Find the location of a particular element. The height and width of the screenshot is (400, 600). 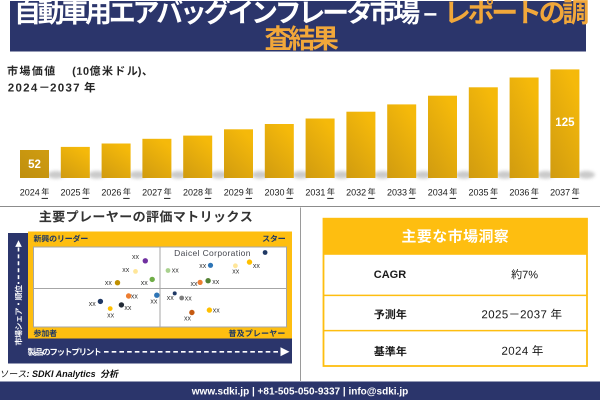

svg-text: 2033 is located at coordinates (397, 192).